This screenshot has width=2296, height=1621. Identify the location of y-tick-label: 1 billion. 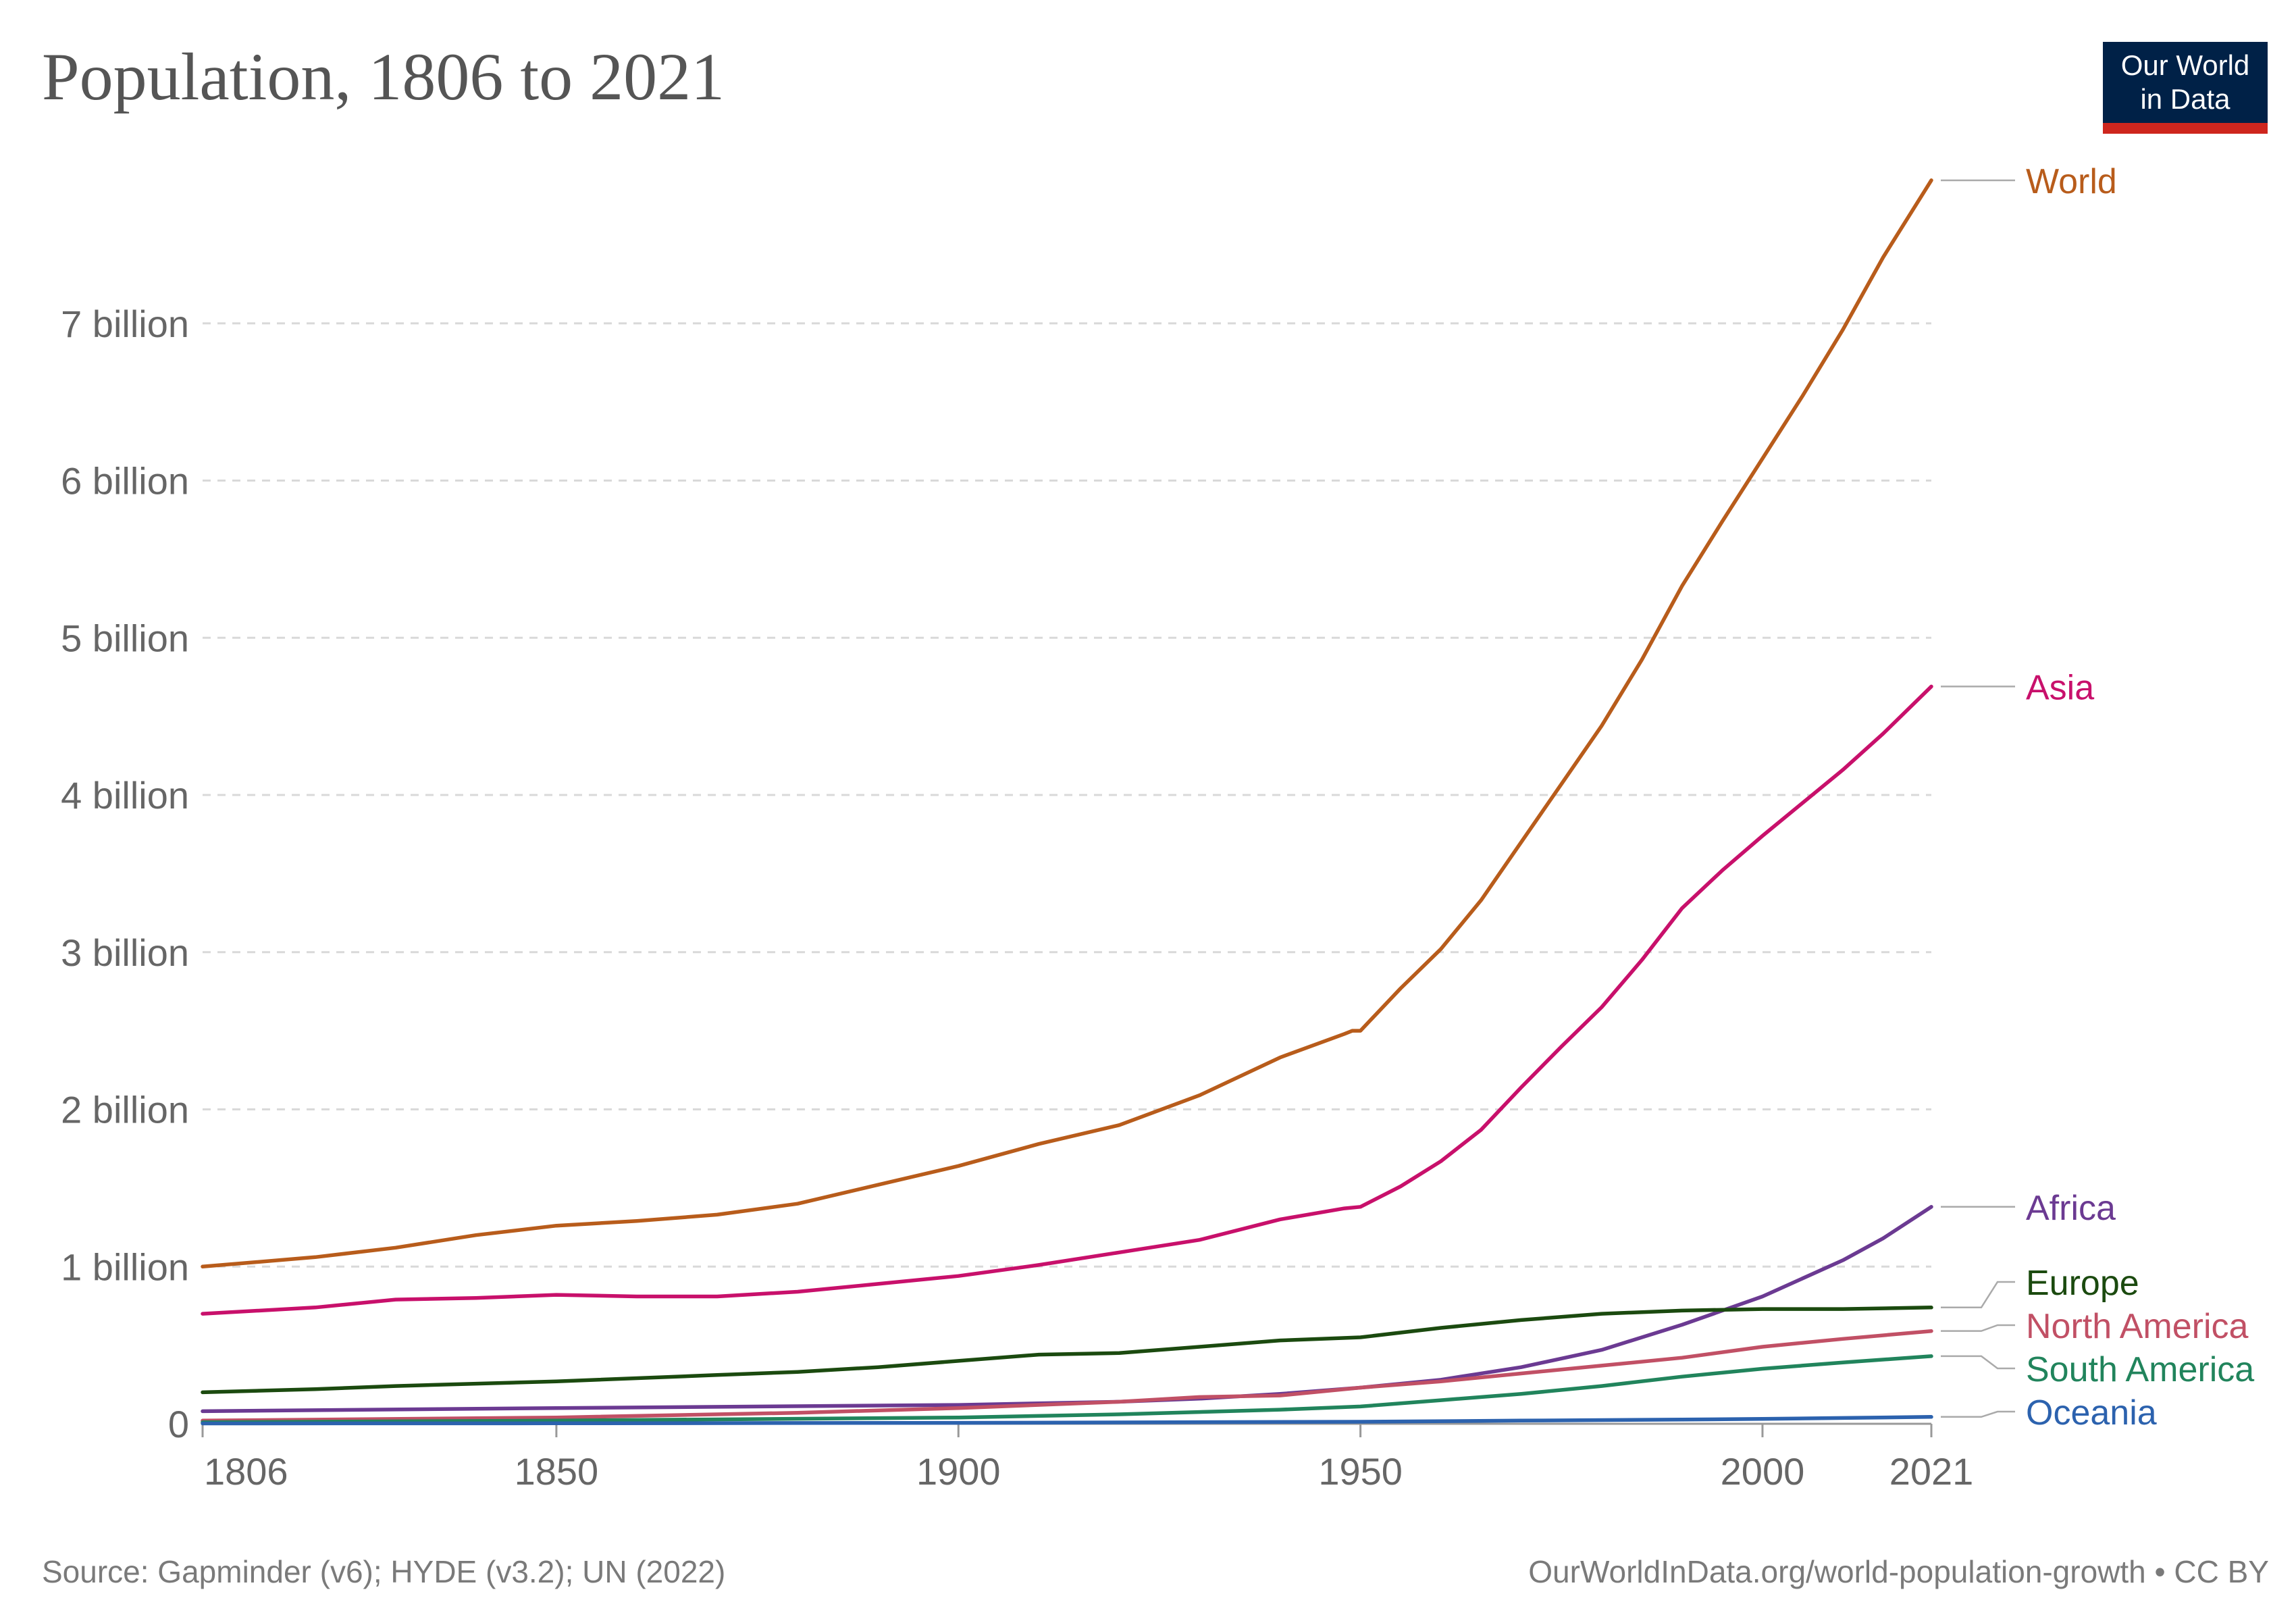
(125, 1266).